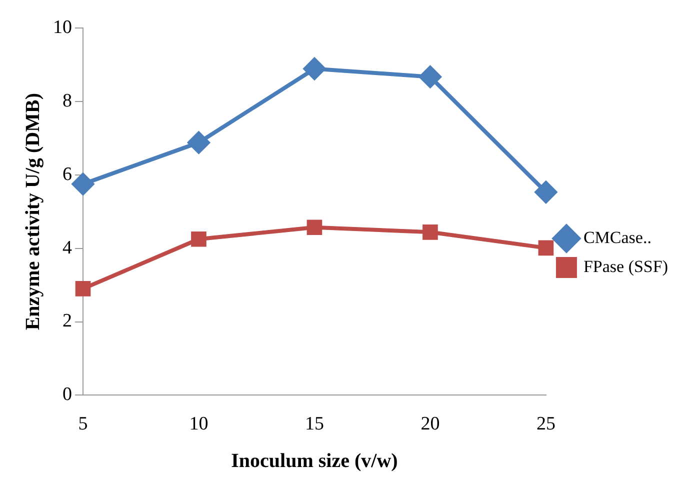 The height and width of the screenshot is (489, 698). What do you see at coordinates (83, 424) in the screenshot?
I see `x-tick-label: 5` at bounding box center [83, 424].